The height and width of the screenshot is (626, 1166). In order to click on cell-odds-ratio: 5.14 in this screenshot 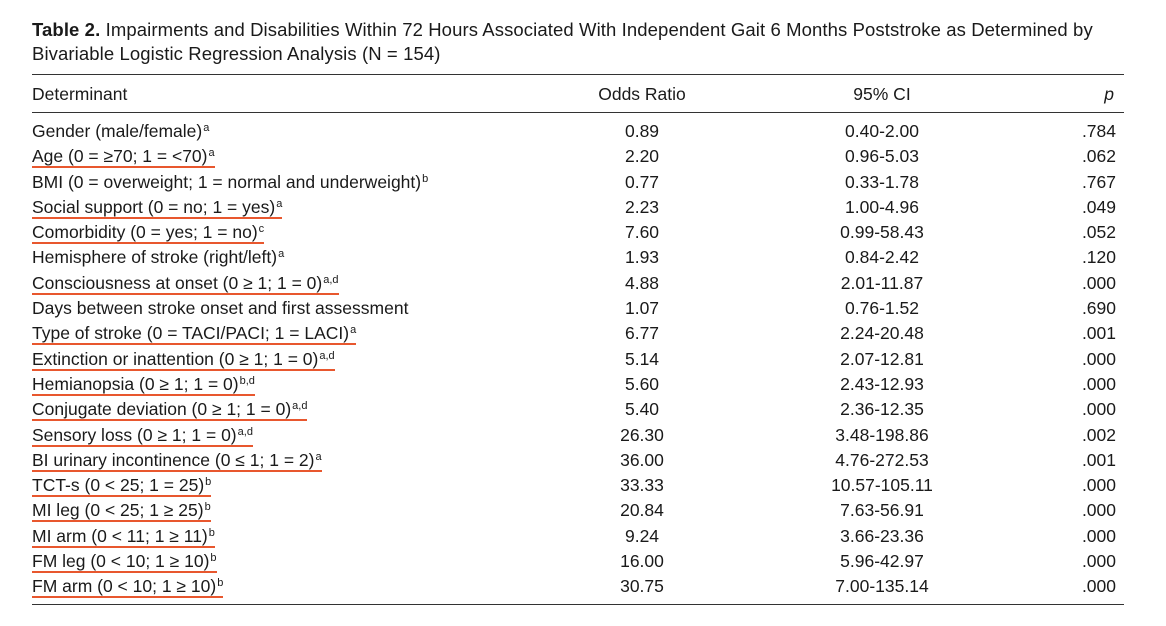, I will do `click(642, 358)`.